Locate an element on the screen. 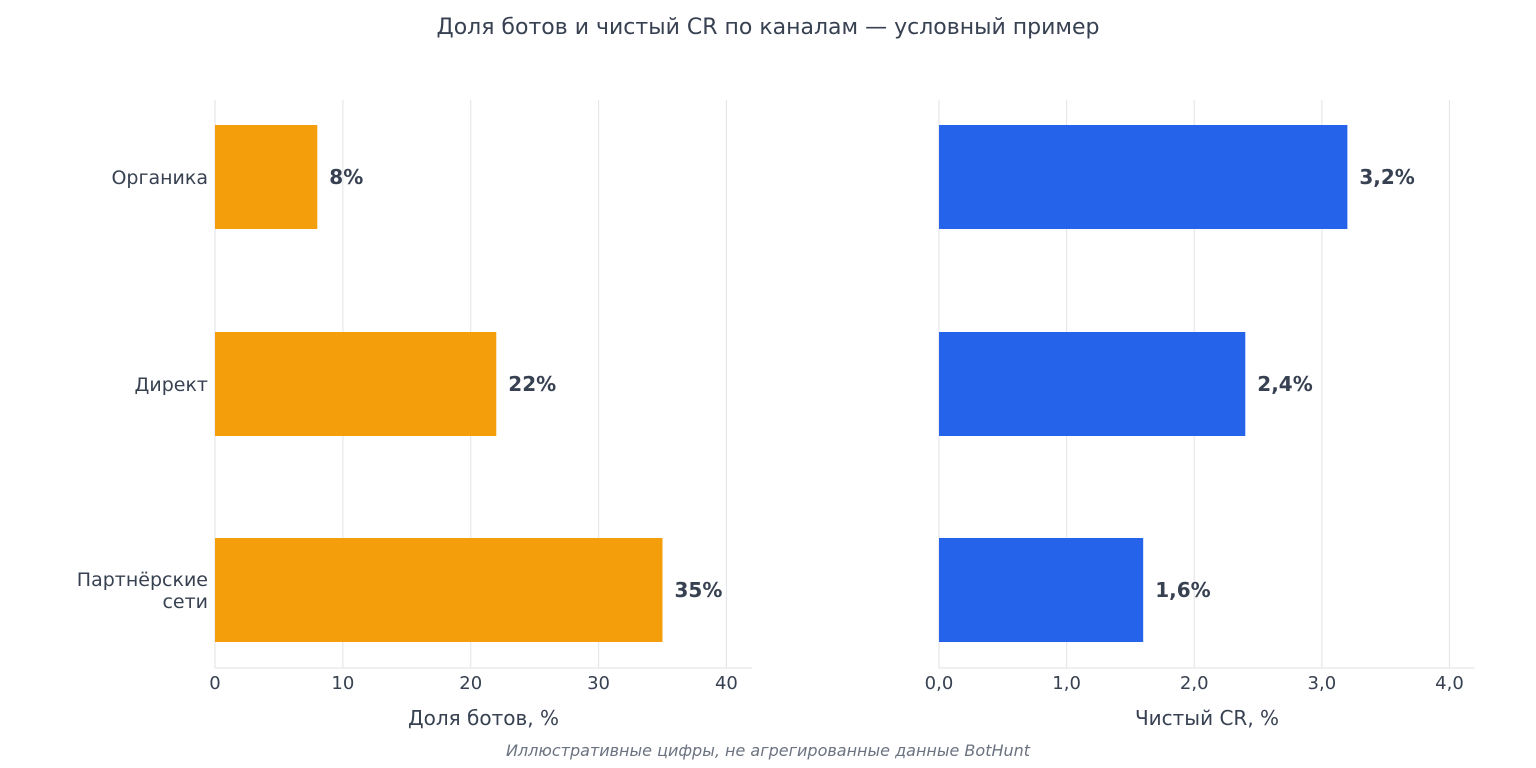 This screenshot has height=768, width=1536. x-tick-label: 0,0 is located at coordinates (939, 683).